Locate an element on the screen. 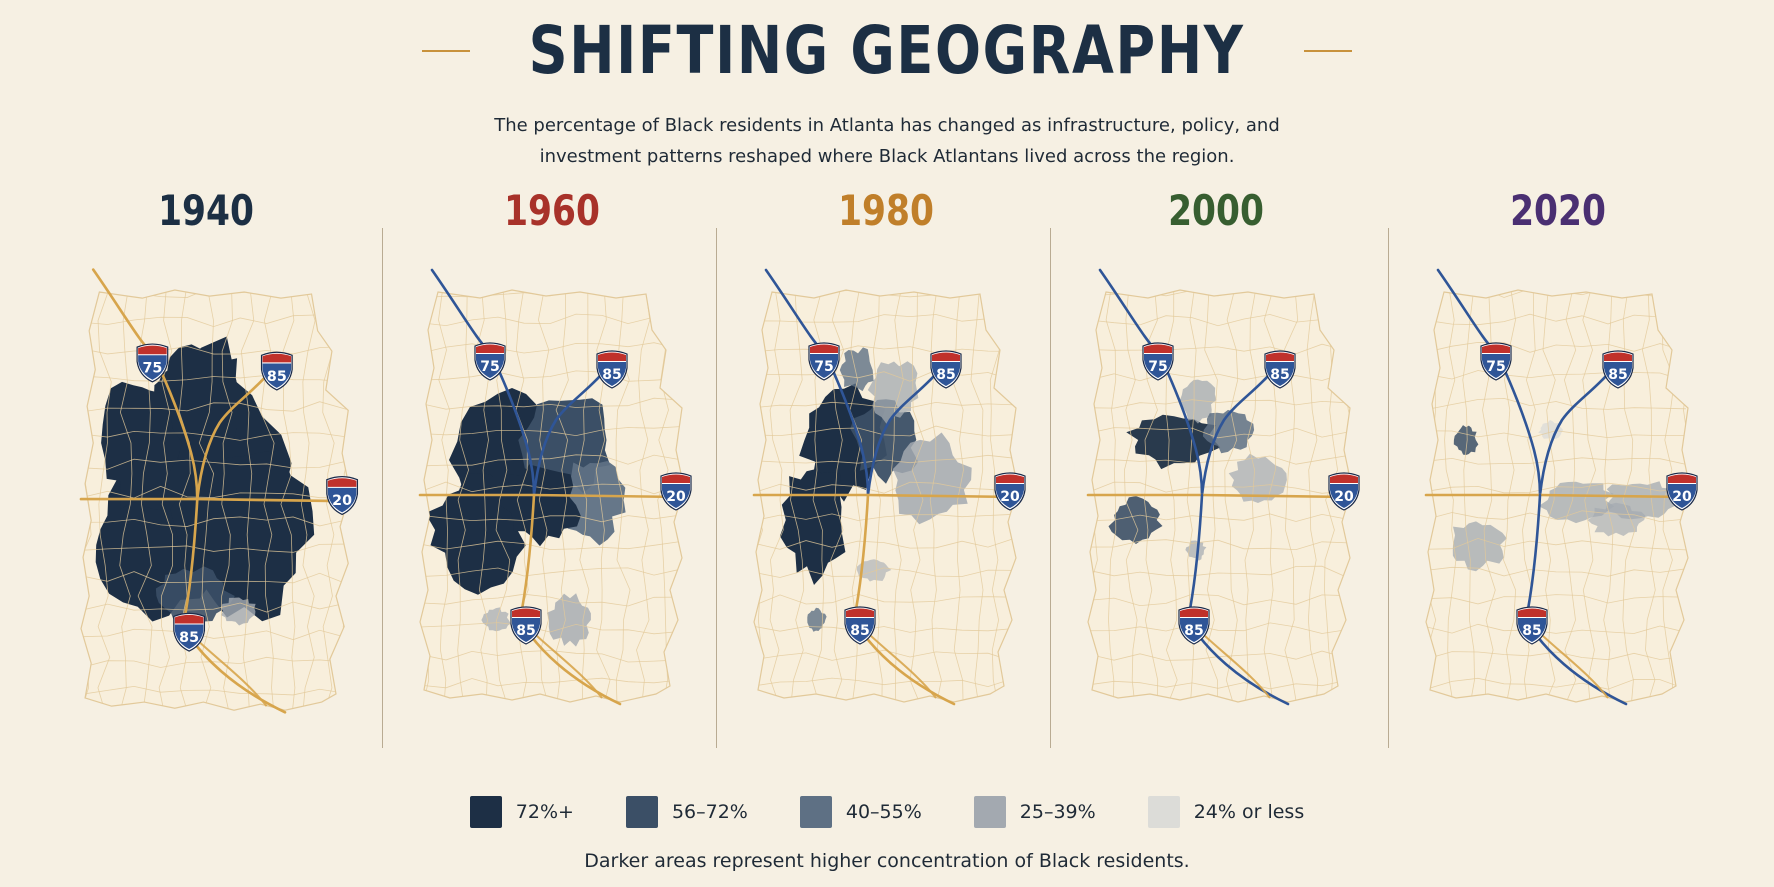  legend-label: 40–55% is located at coordinates (883, 812).